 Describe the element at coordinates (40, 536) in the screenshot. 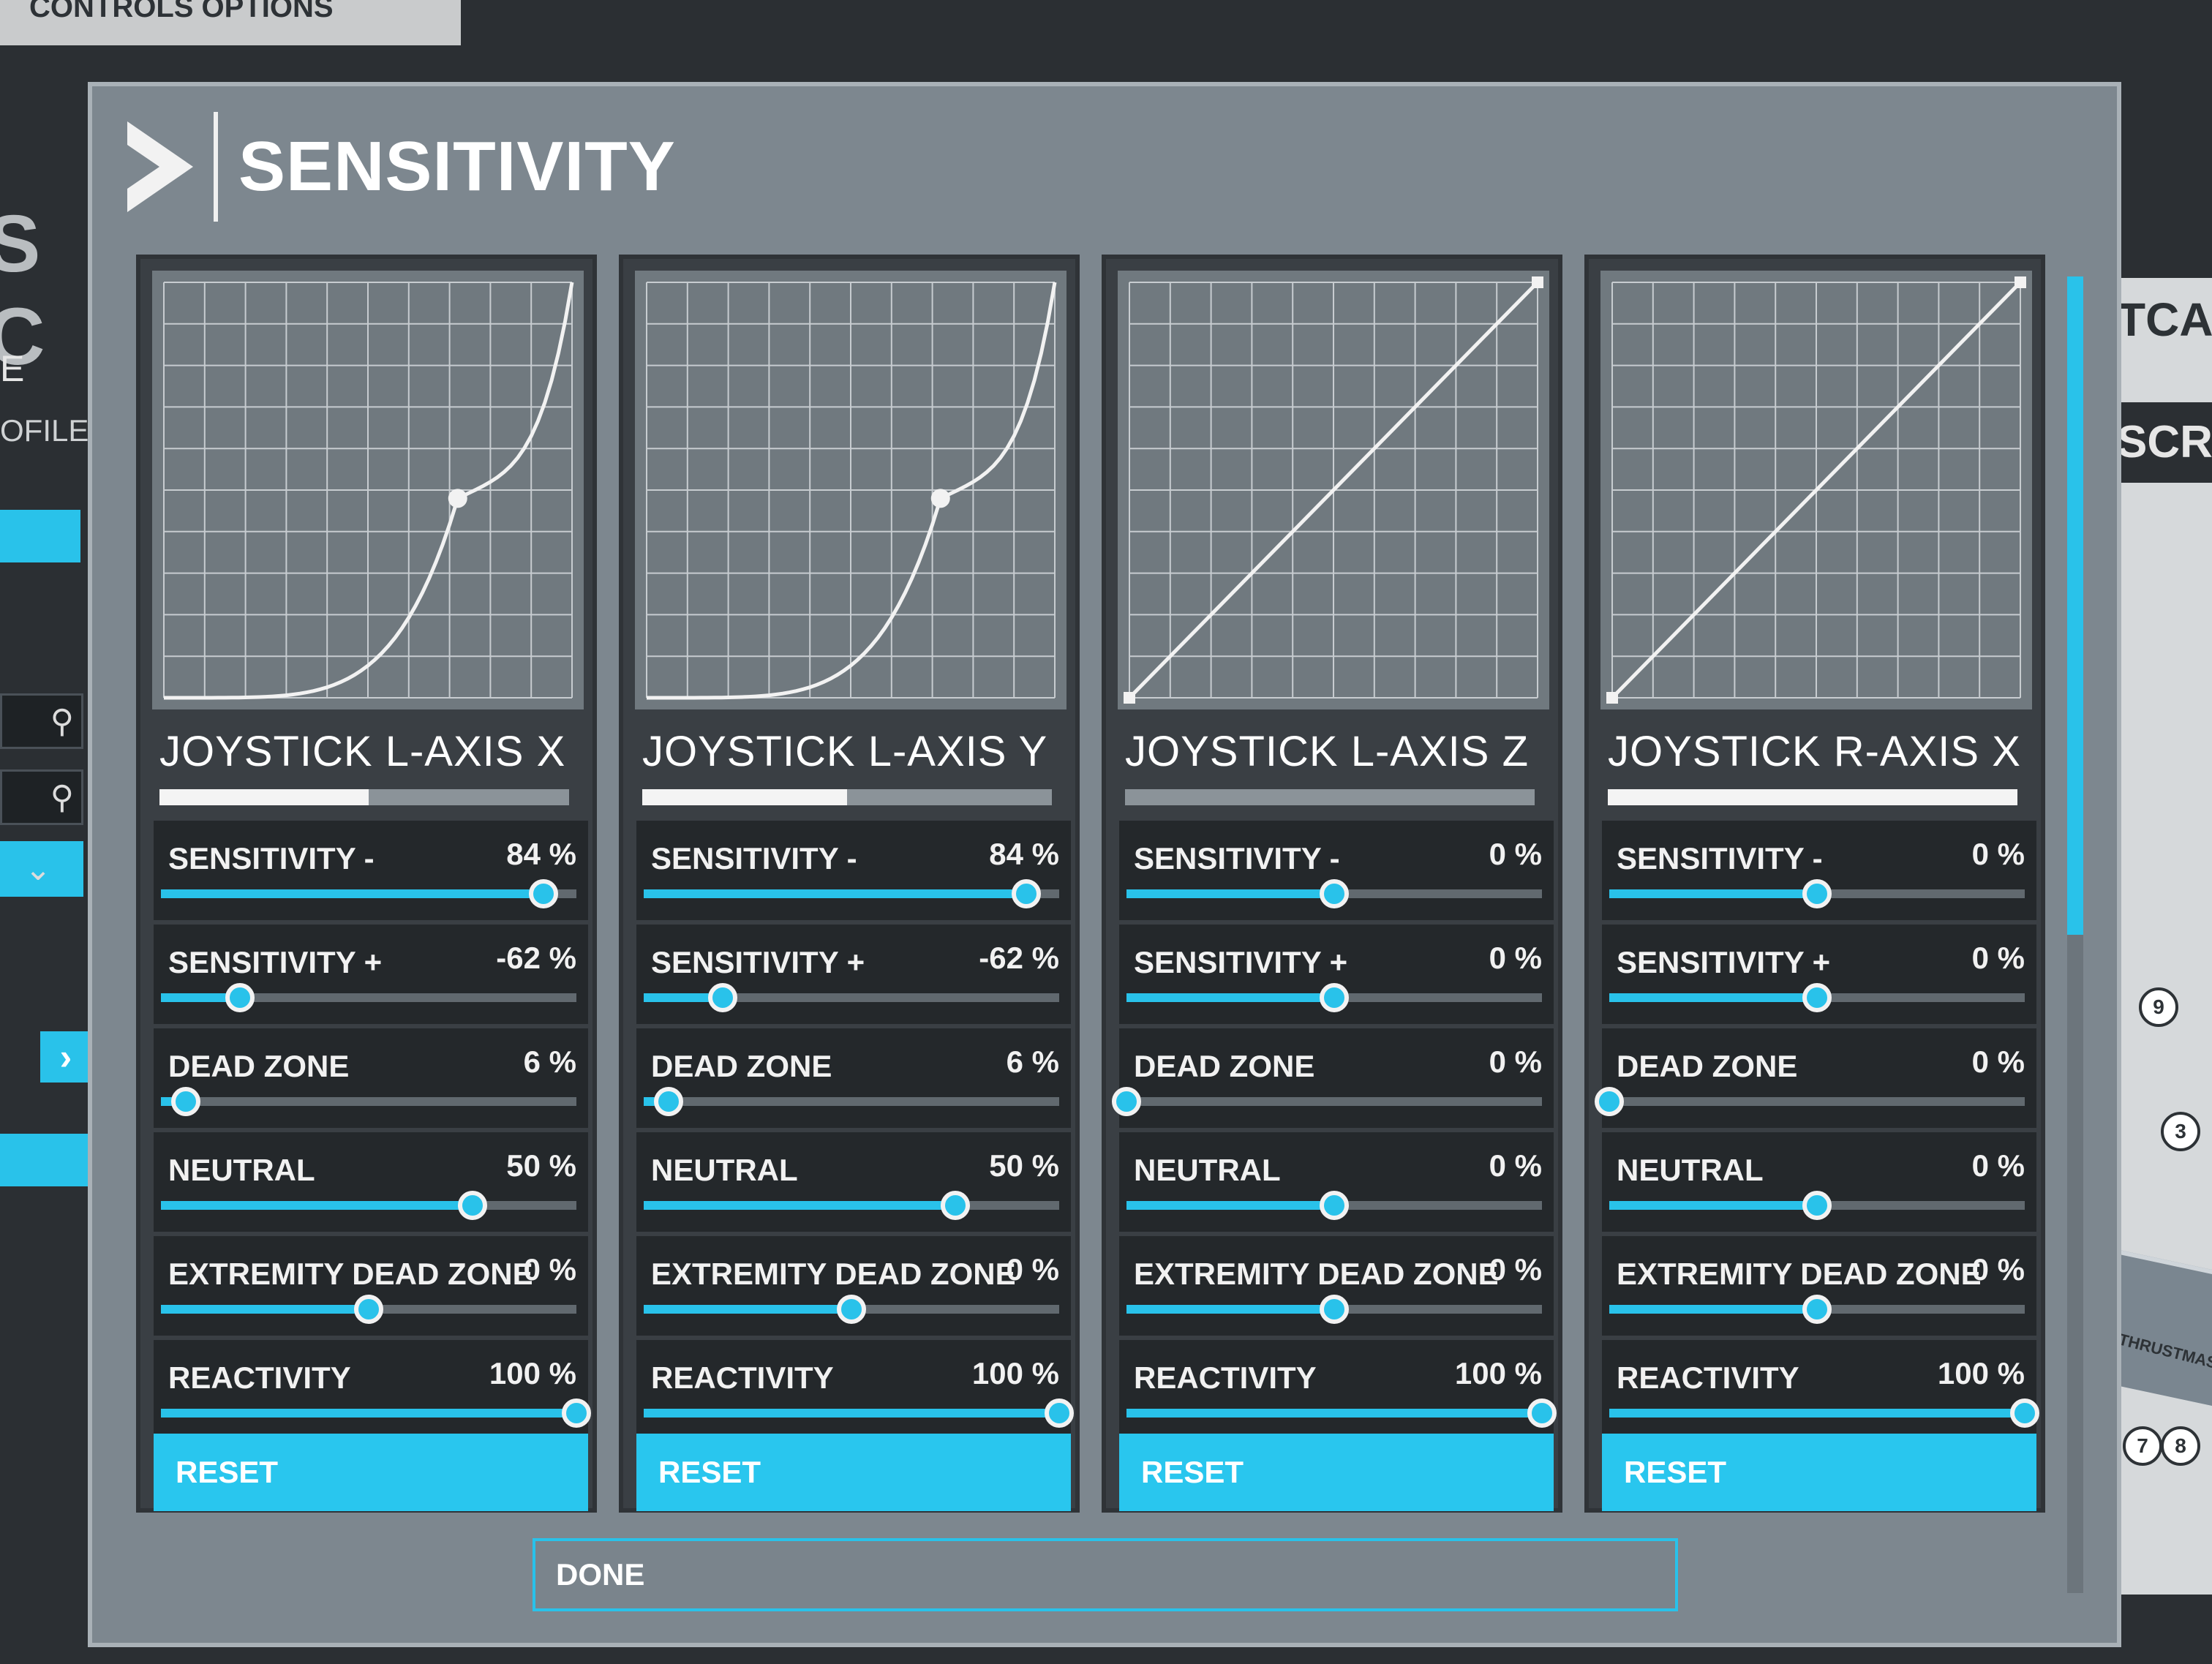

I see `background-blue-button` at that location.